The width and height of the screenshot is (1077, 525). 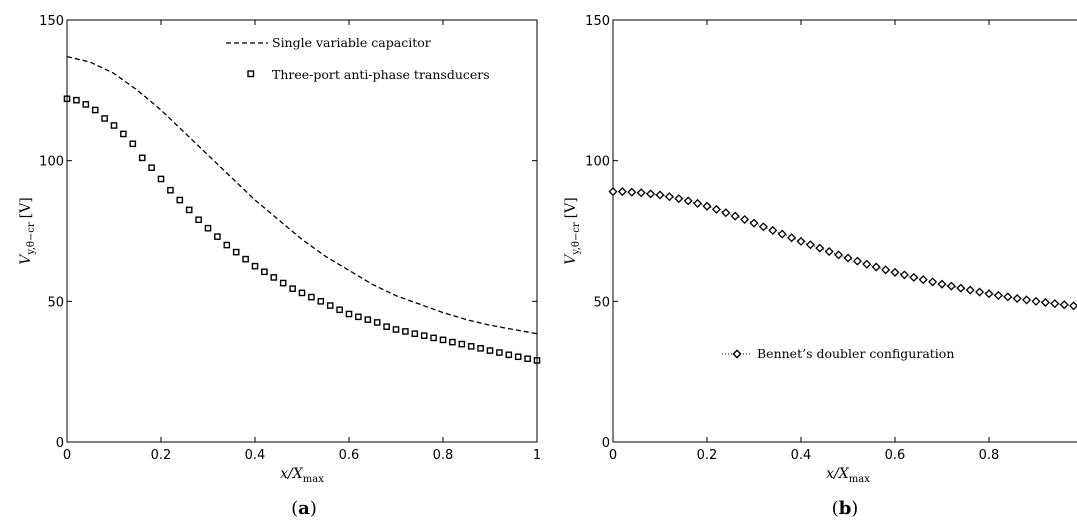 What do you see at coordinates (572, 230) in the screenshot?
I see `panel-b-y-axis-label: Vy,θ−cr [V]` at bounding box center [572, 230].